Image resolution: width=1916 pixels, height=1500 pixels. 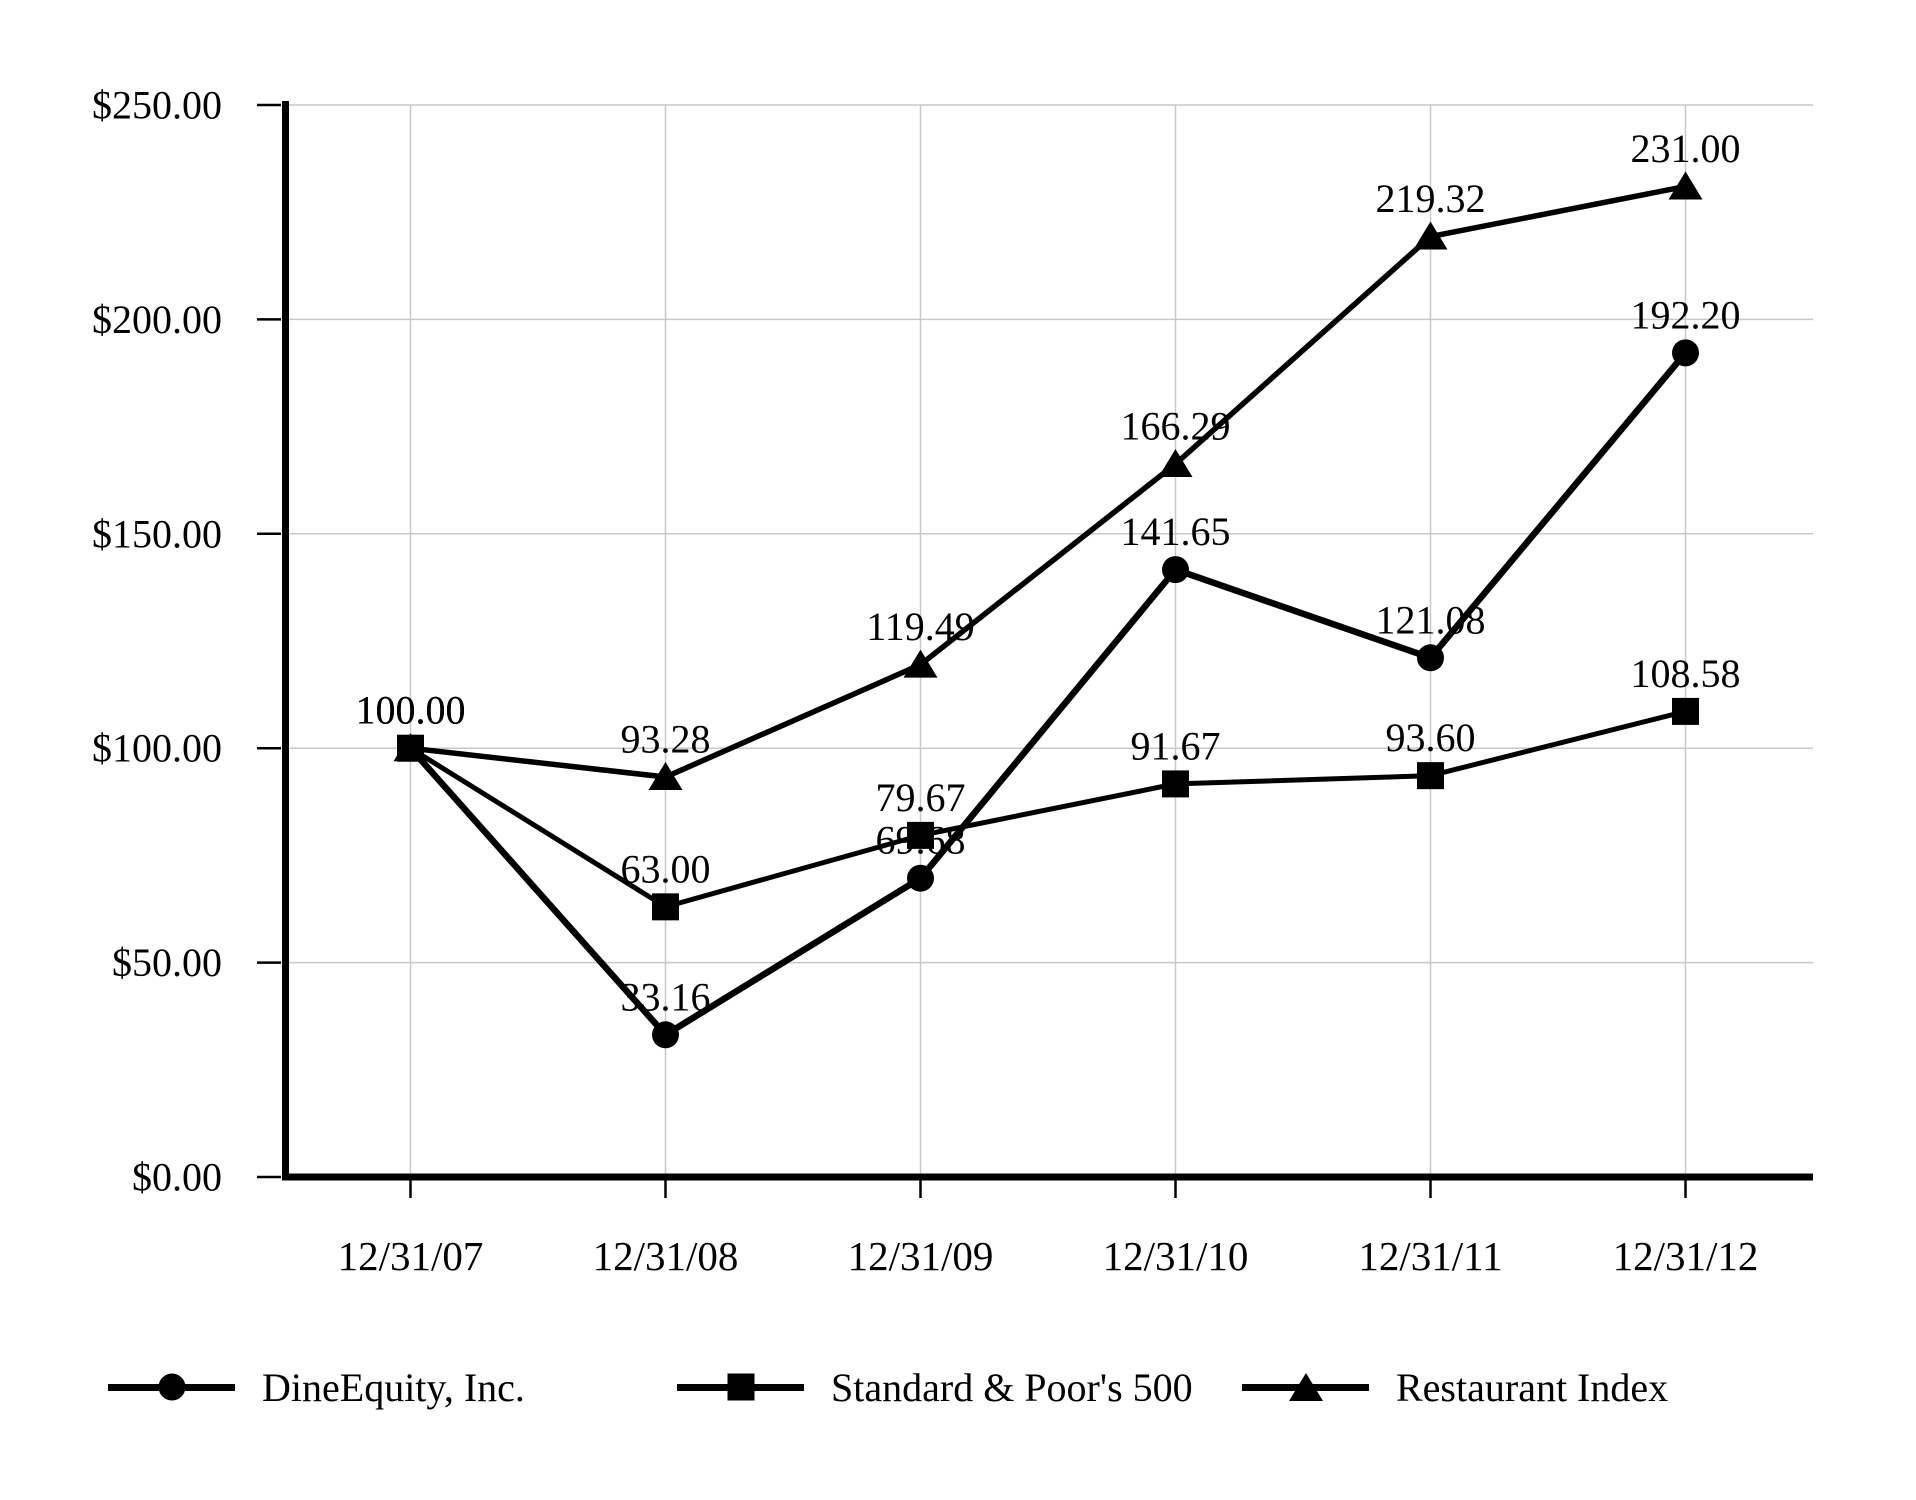 I want to click on value-label: 69.68, so click(x=921, y=840).